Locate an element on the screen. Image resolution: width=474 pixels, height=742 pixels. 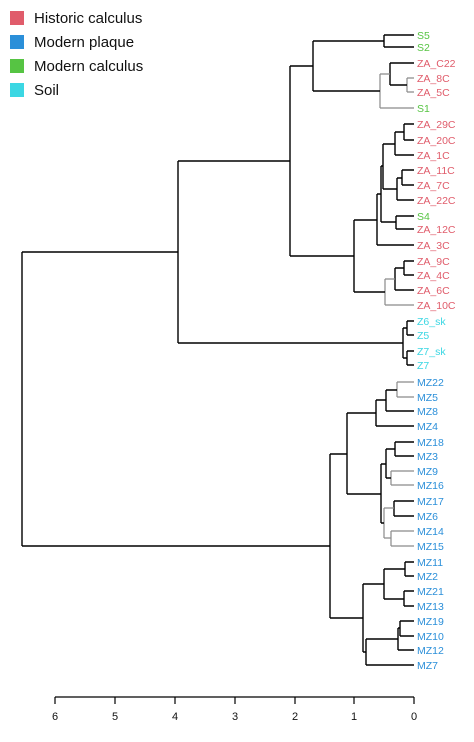
leaf-label: MZ9 is located at coordinates (427, 472).